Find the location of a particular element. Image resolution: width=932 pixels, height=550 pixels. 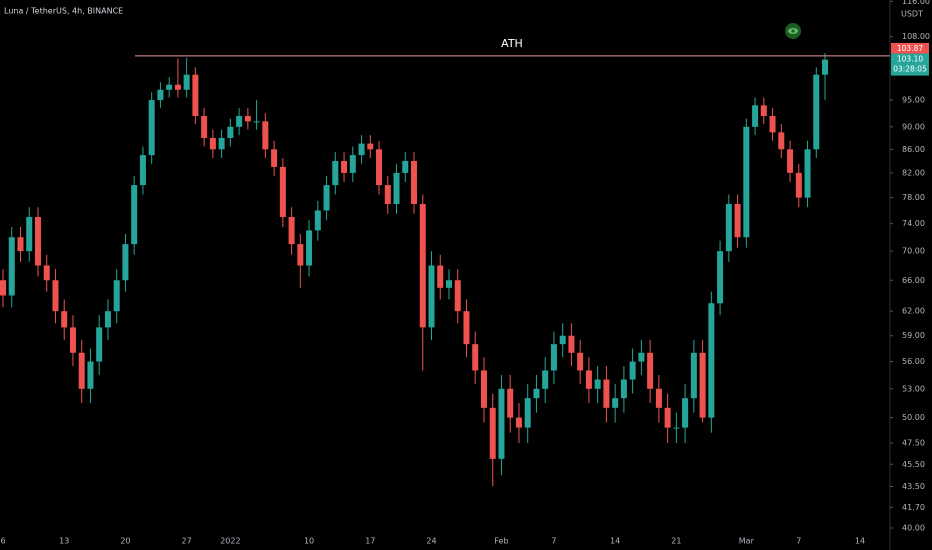

x-tick-label: 21 is located at coordinates (676, 541).